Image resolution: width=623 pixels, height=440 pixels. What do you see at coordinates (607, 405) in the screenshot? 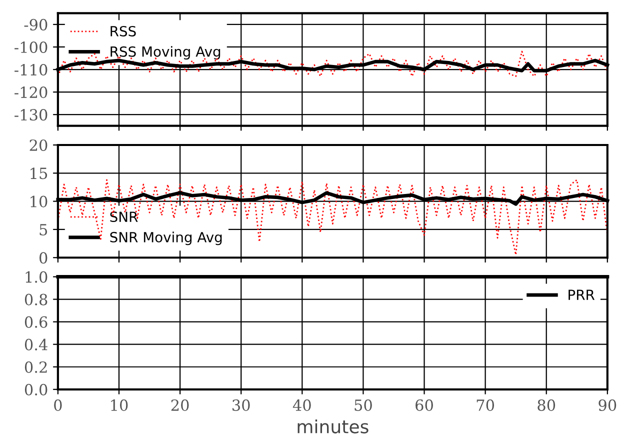
I see `x-tick-label: 90` at bounding box center [607, 405].